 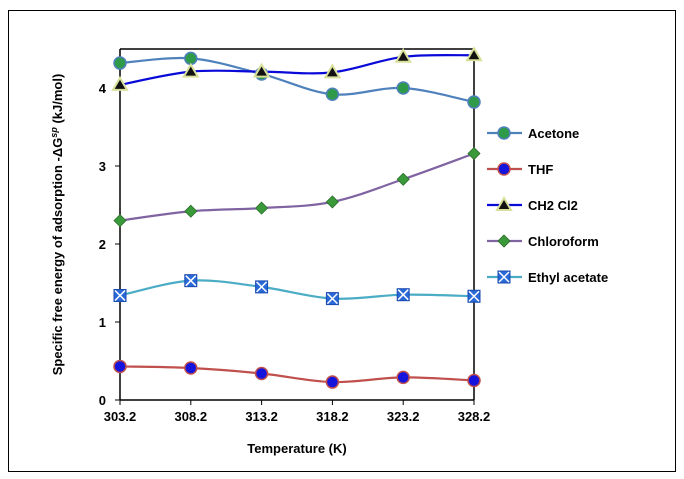 What do you see at coordinates (553, 205) in the screenshot?
I see `legend-label: CH2 Cl2` at bounding box center [553, 205].